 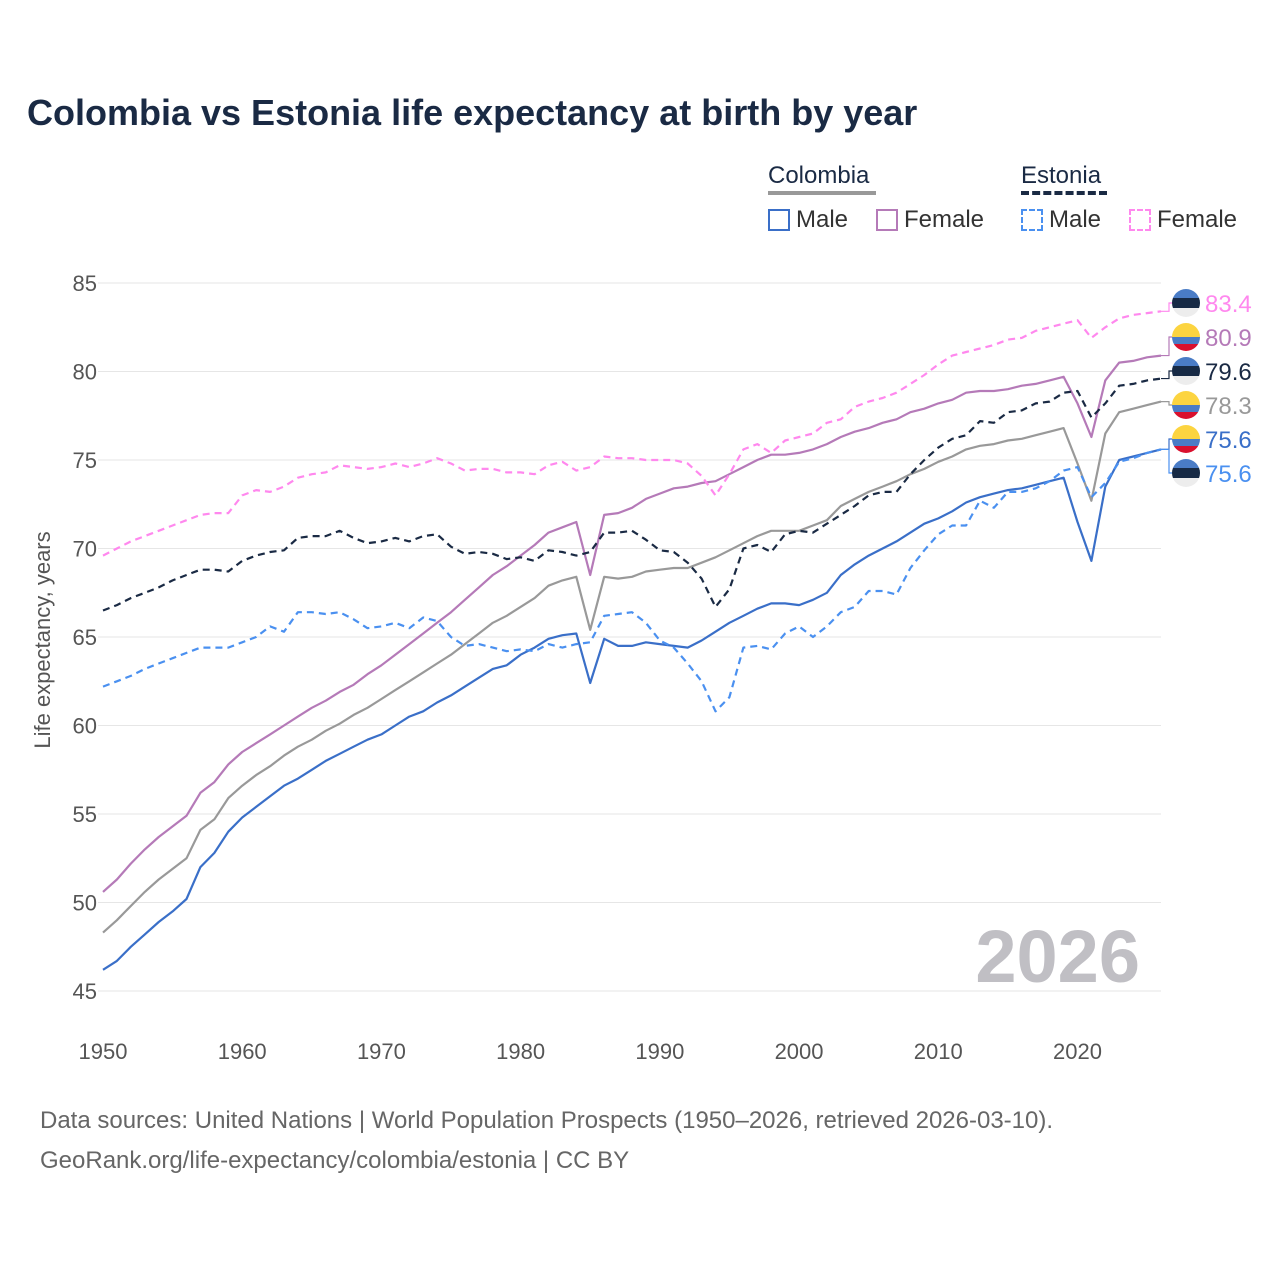 I want to click on y-tick-label: 65, so click(x=85, y=637).